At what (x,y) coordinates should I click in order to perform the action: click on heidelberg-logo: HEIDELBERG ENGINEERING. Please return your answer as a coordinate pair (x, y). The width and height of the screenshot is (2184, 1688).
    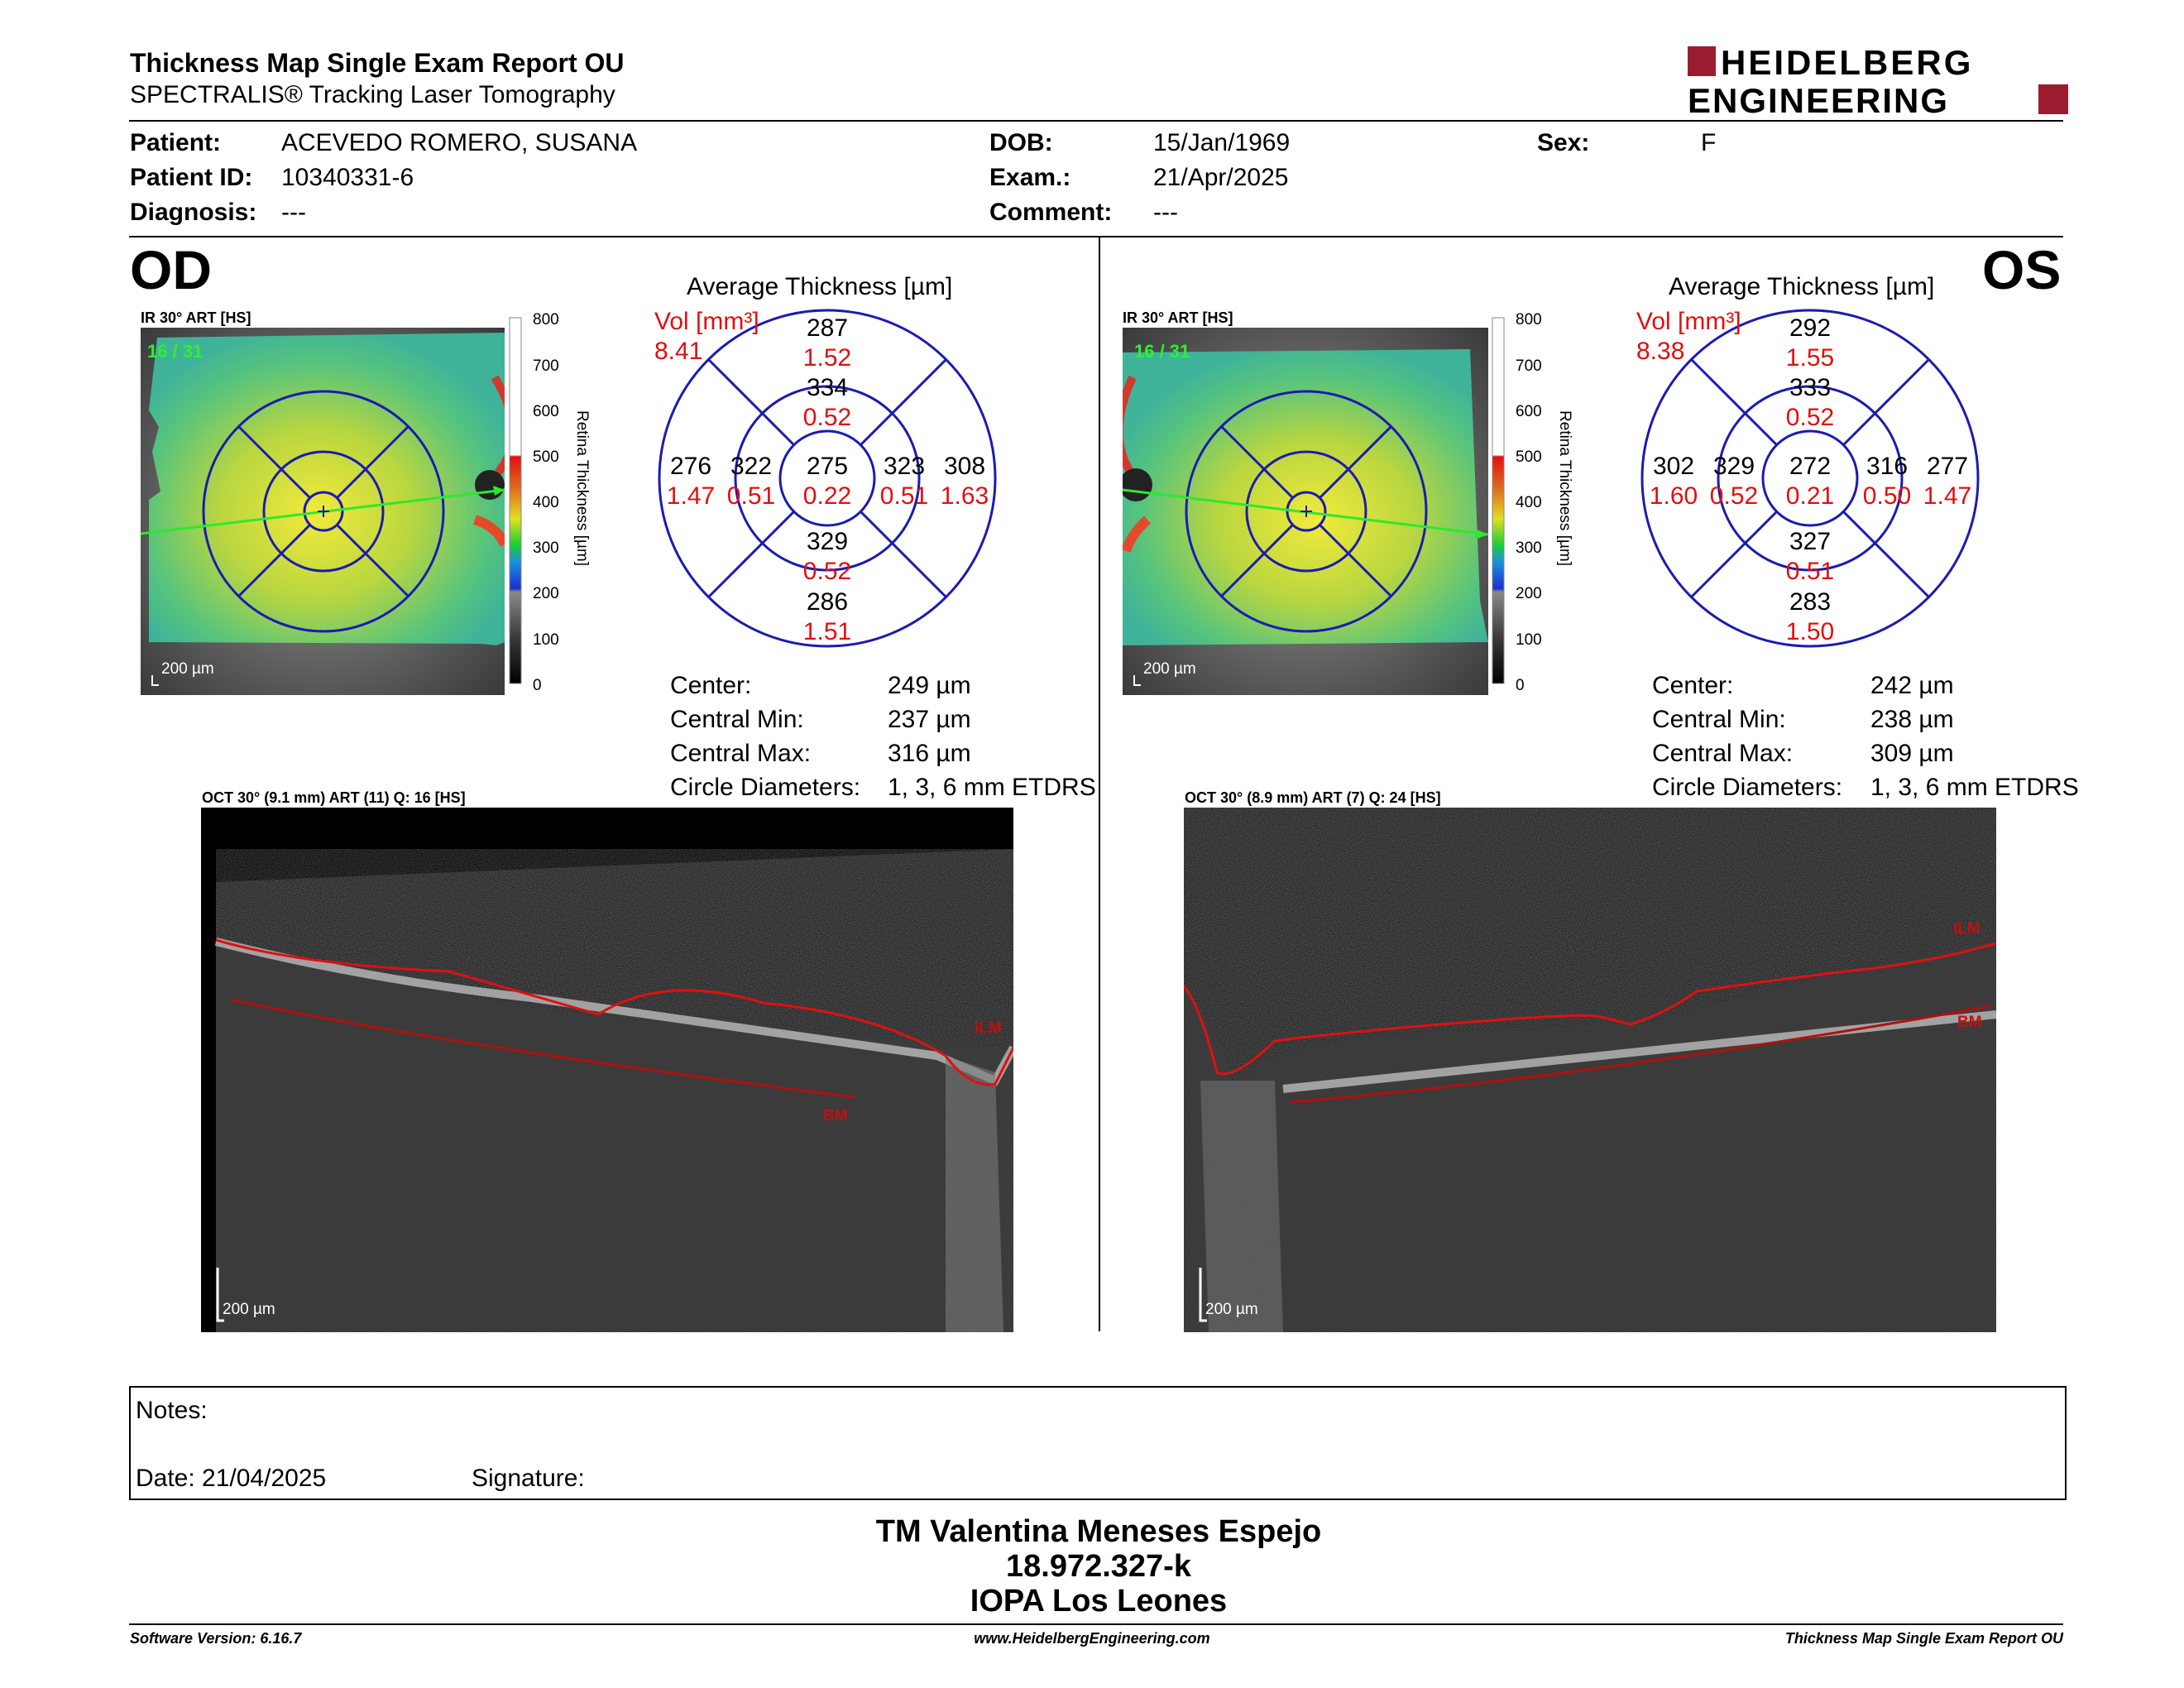
    Looking at the image, I should click on (1878, 80).